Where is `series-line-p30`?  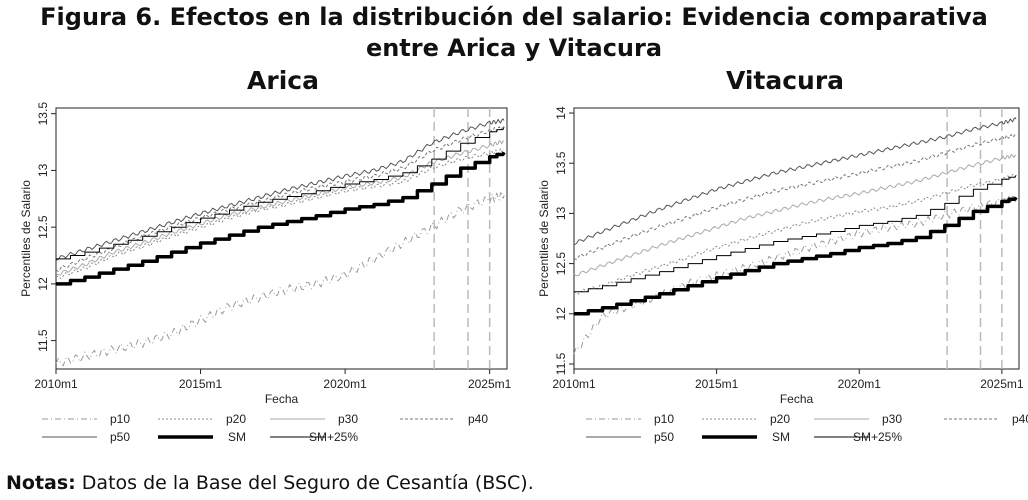
series-line-p30 is located at coordinates (795, 215).